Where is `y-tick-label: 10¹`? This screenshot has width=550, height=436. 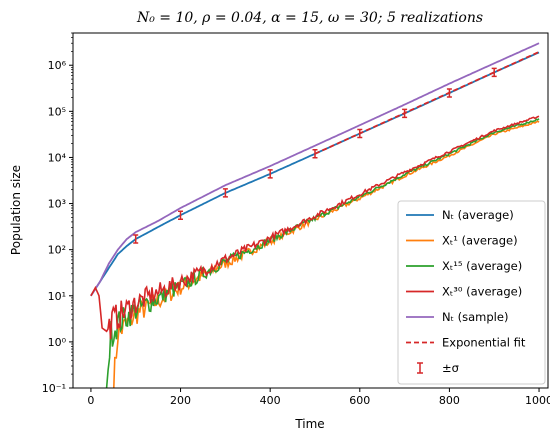 y-tick-label: 10¹ is located at coordinates (57, 296).